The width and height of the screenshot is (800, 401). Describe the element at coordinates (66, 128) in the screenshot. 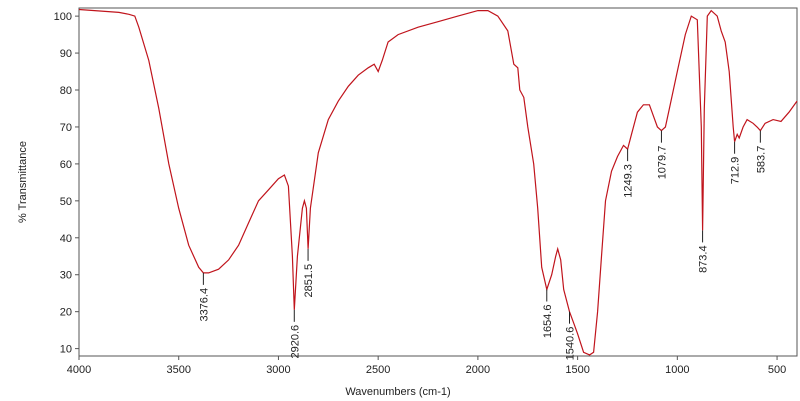

I see `y-tick-label: 70` at that location.